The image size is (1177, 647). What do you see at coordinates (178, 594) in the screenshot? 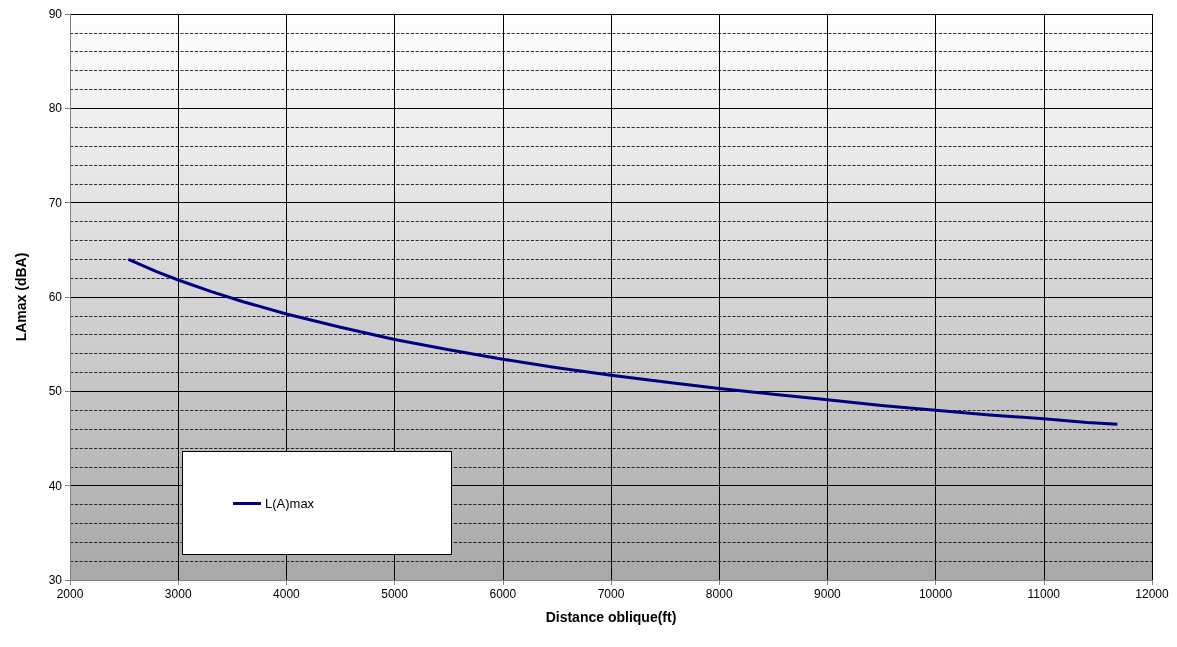
I see `x-tick-label: 3000` at bounding box center [178, 594].